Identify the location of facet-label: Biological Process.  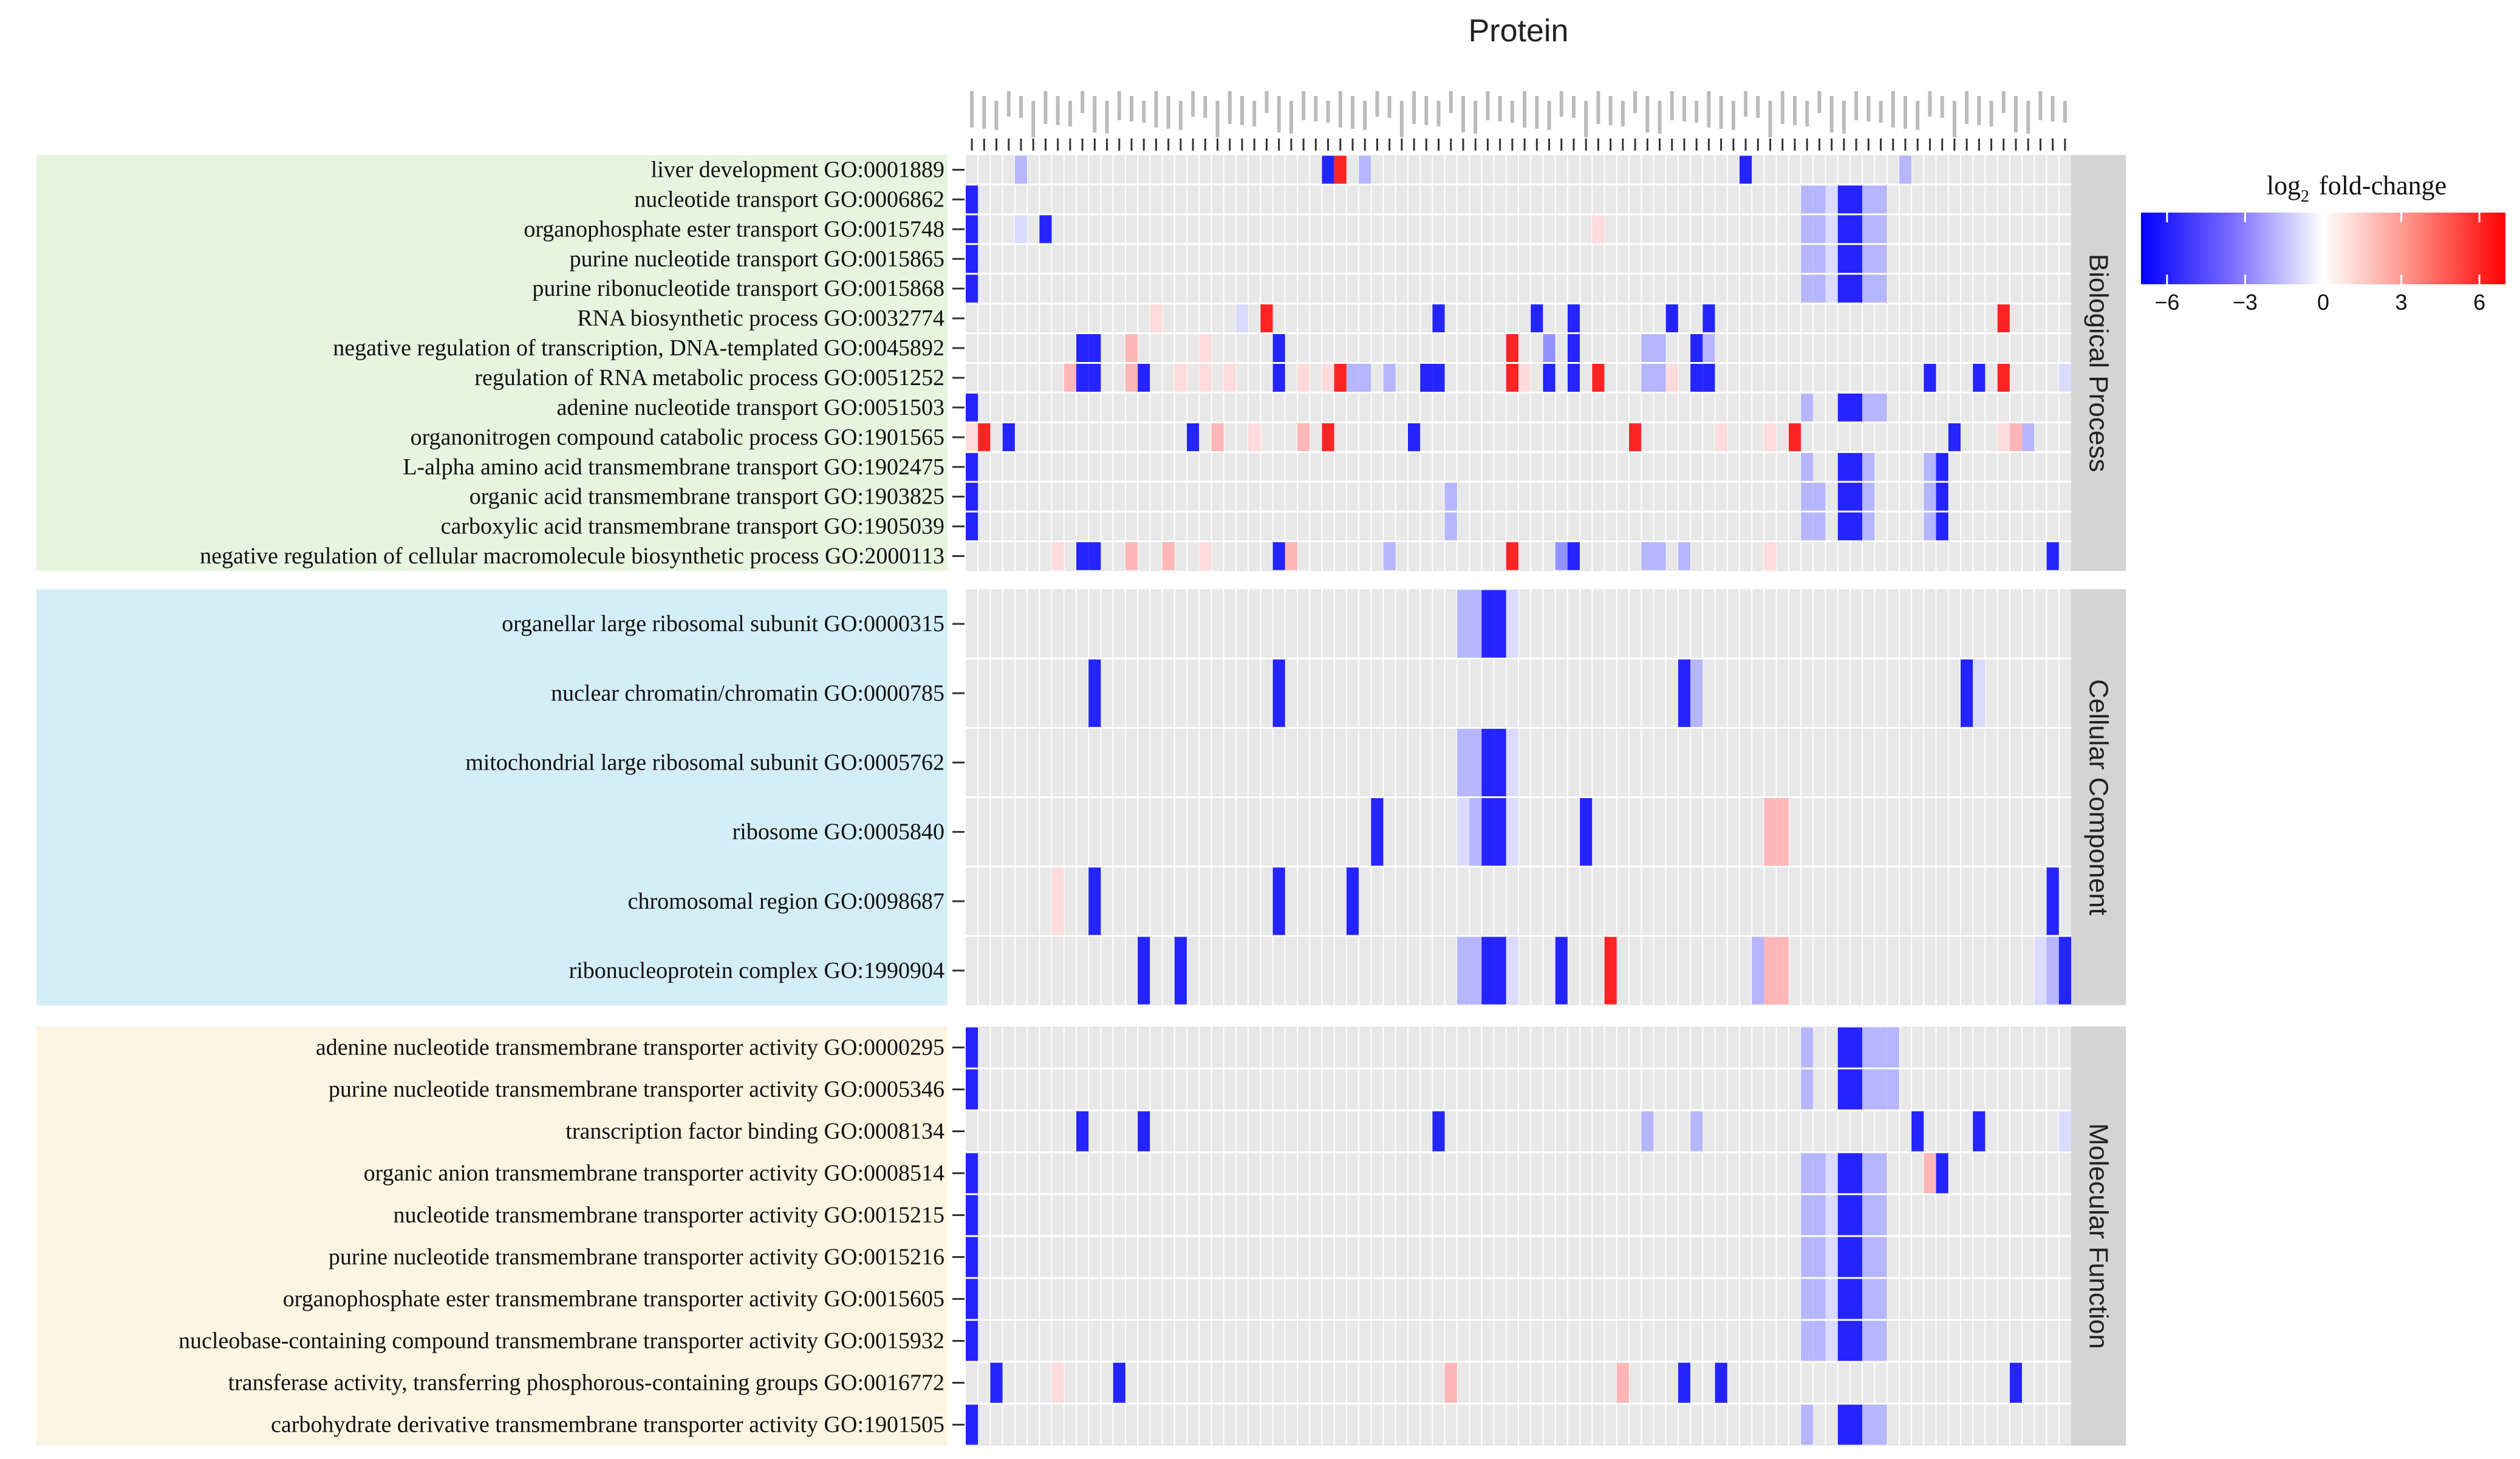
(2099, 364).